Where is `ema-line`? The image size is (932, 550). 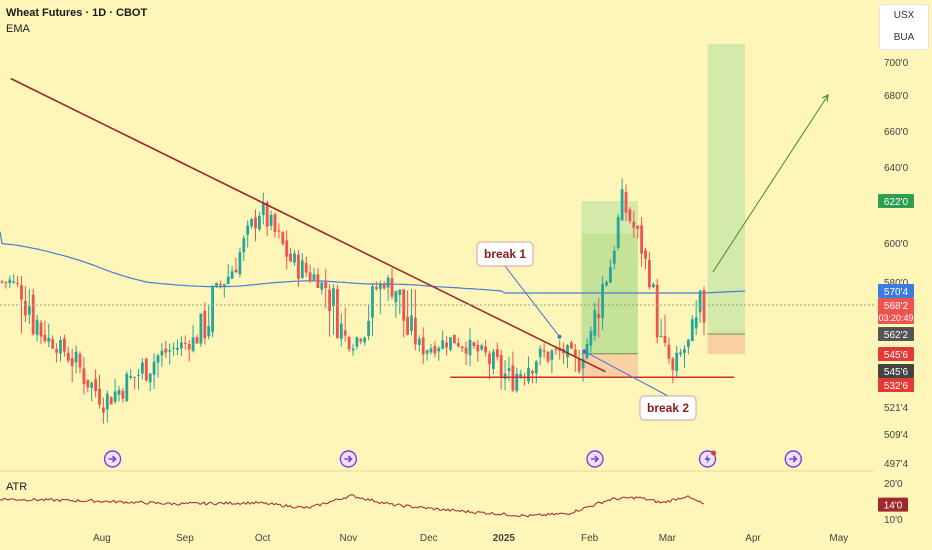 ema-line is located at coordinates (373, 262).